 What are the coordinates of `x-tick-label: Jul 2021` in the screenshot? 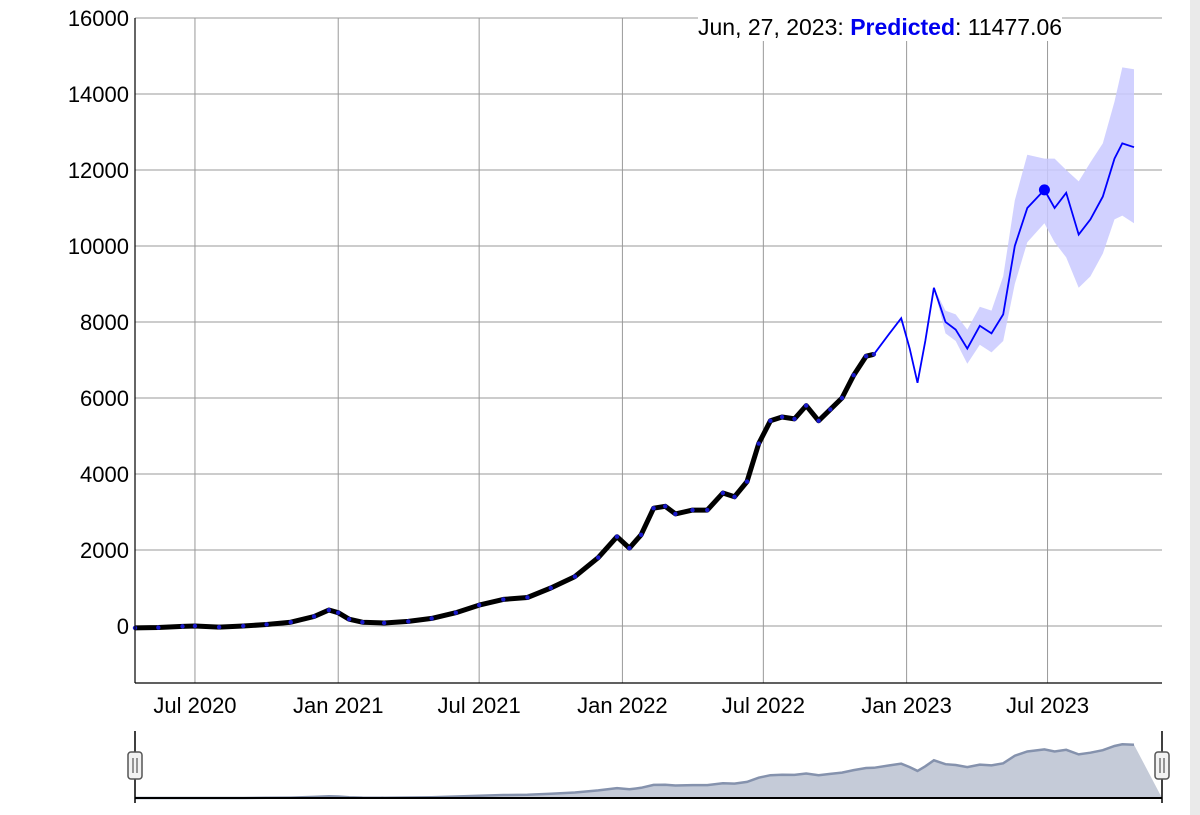 It's located at (479, 705).